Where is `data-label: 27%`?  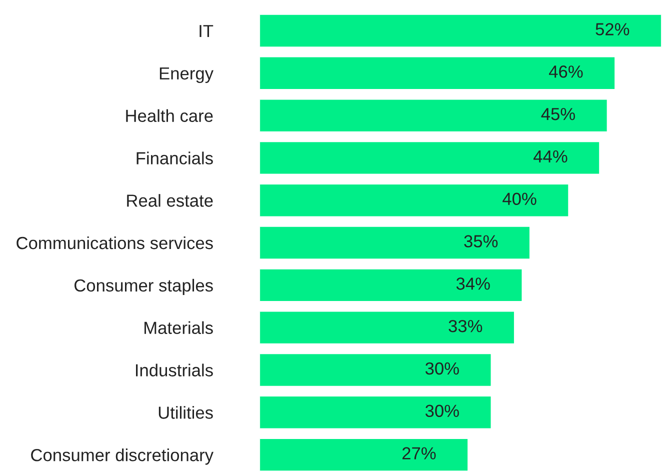 data-label: 27% is located at coordinates (419, 453).